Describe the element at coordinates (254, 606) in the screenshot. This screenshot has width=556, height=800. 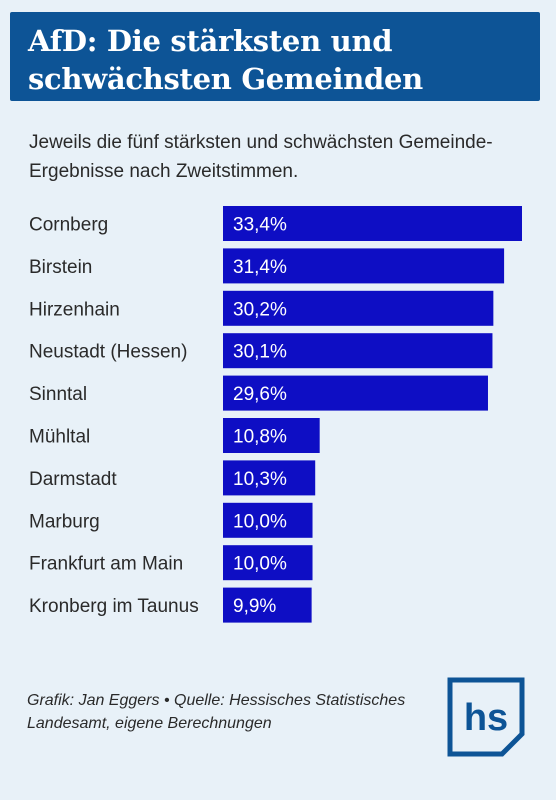
I see `bar-value-label: 9,9%` at that location.